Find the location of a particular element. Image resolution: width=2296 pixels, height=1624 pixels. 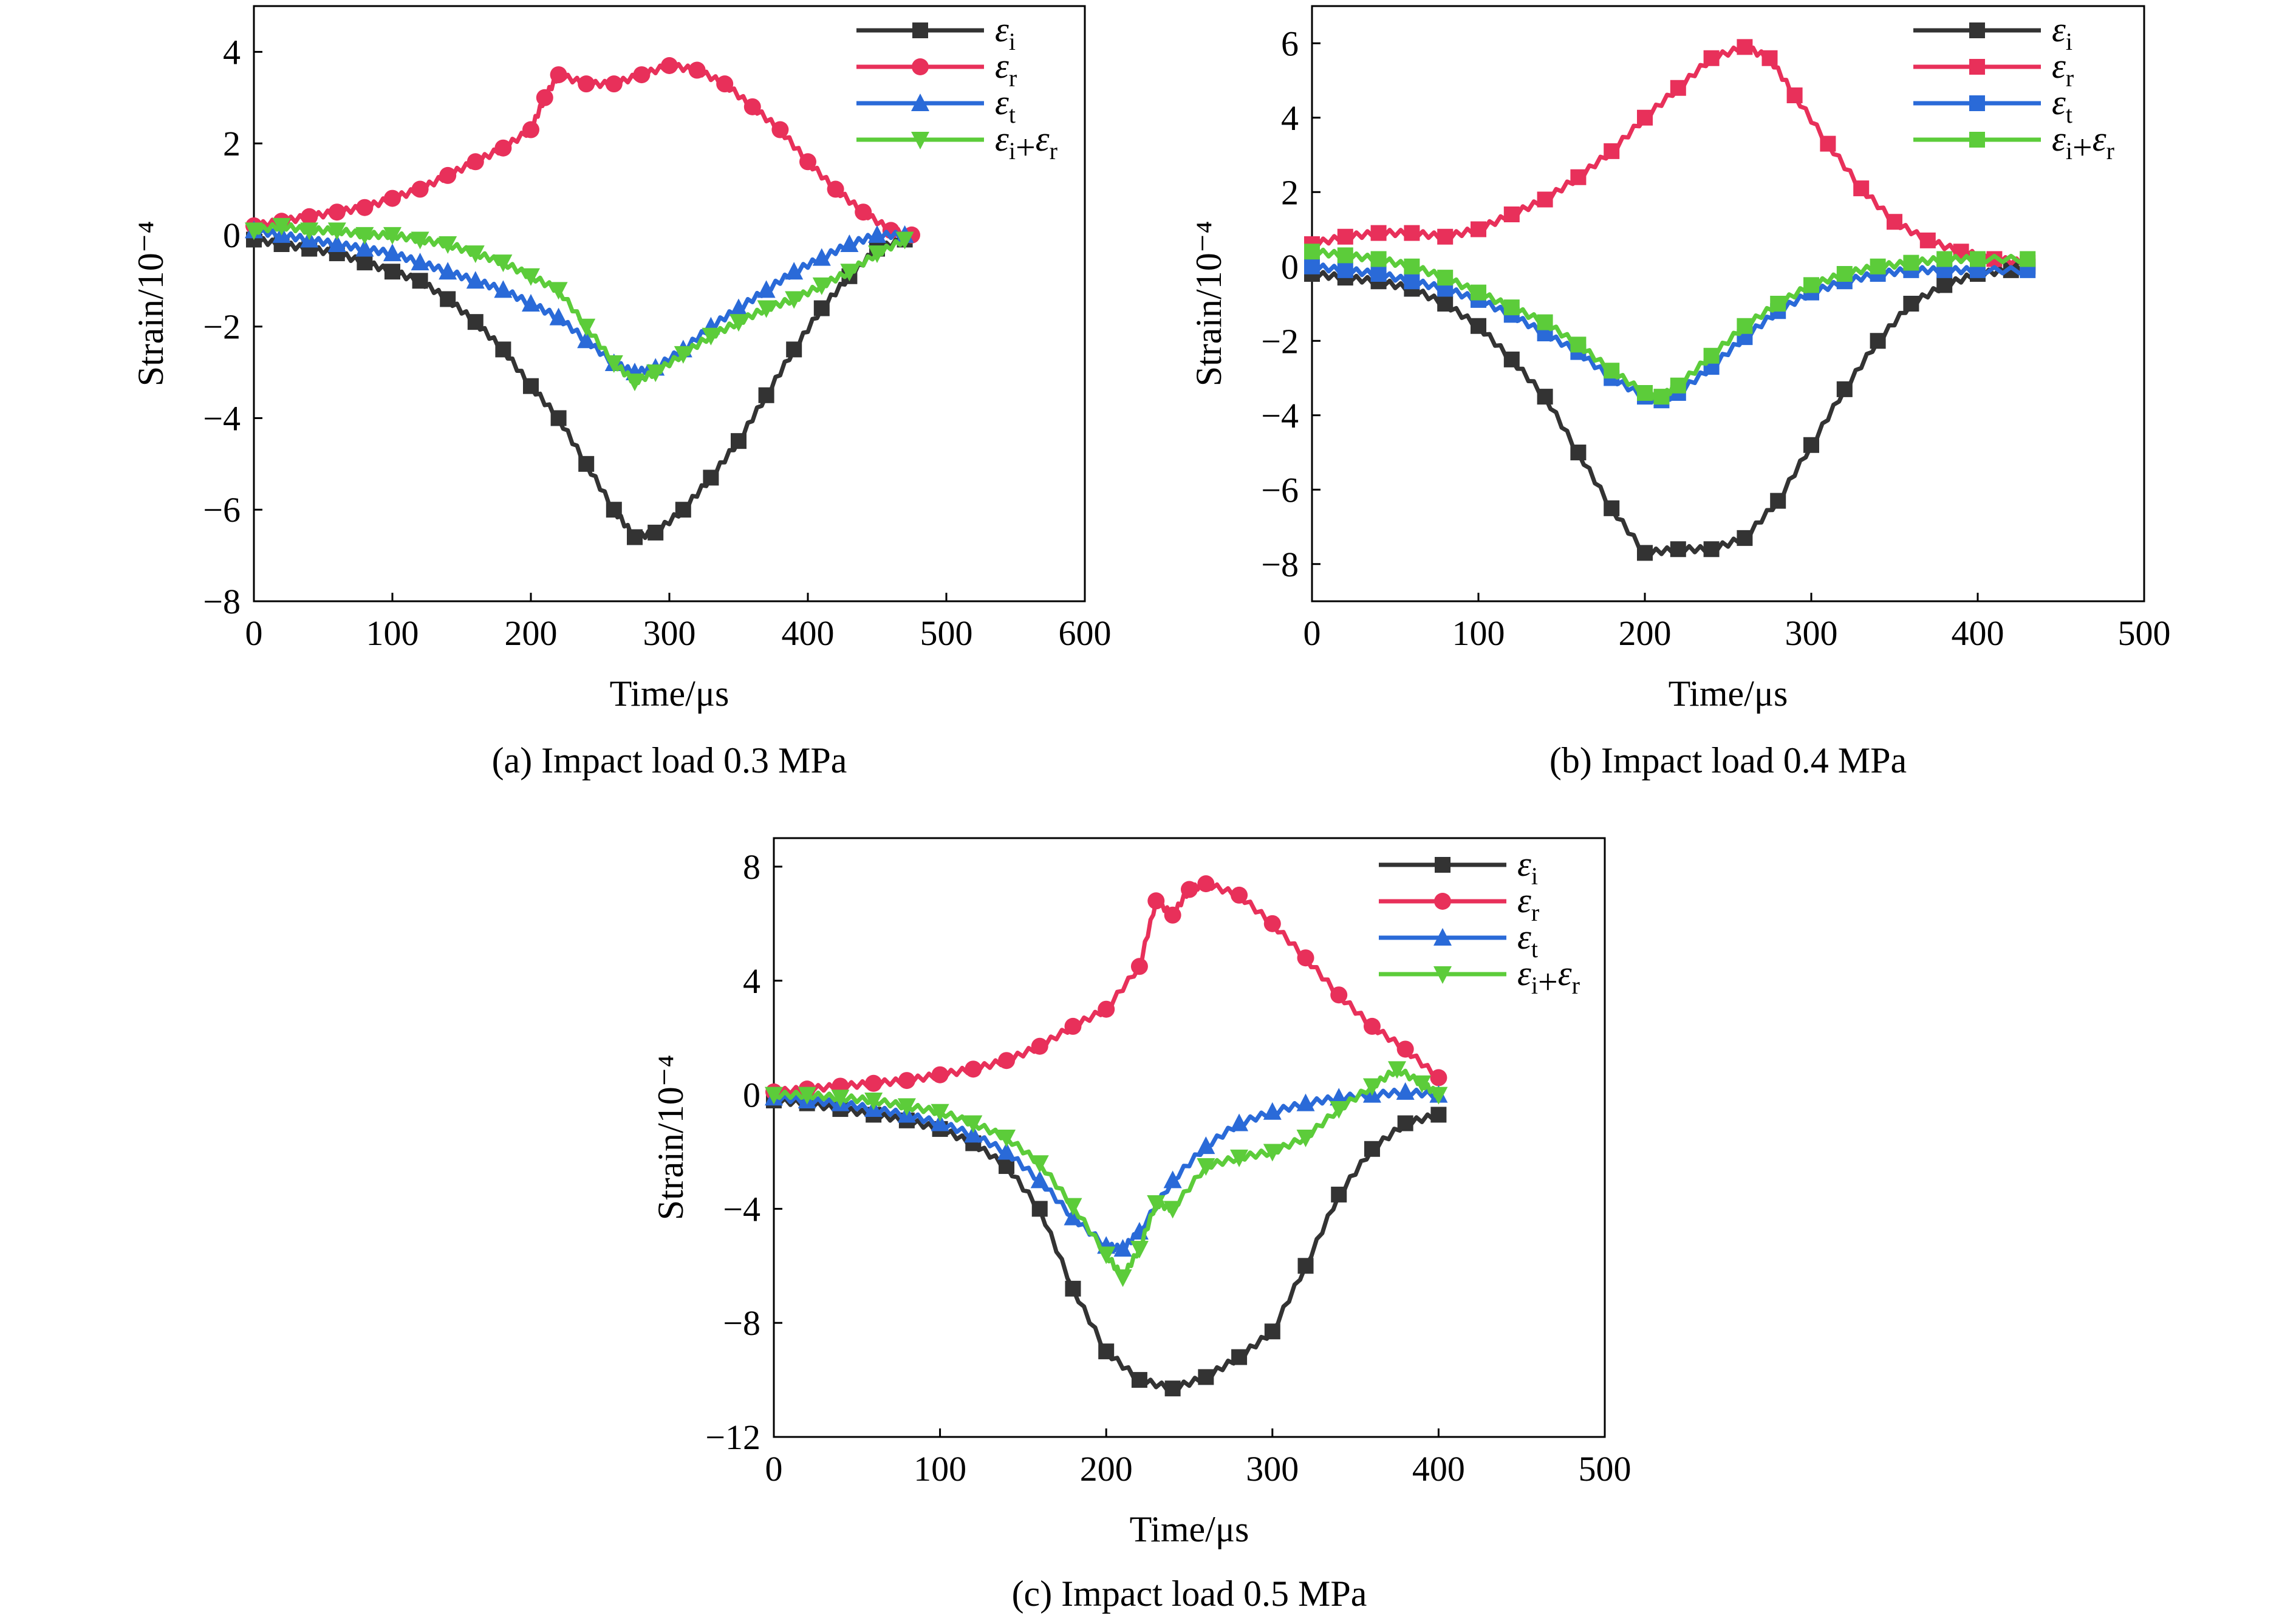

legend-label: εi is located at coordinates (2062, 32).